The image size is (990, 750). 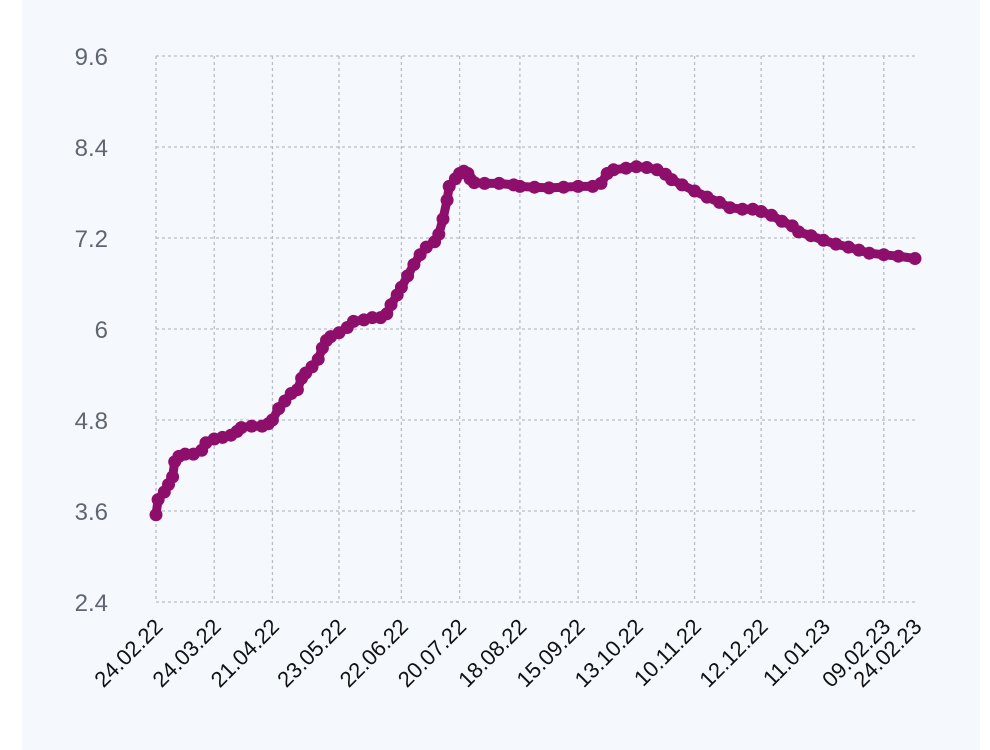 I want to click on y-axis-ticks: 2.4 3.6 4.8 6 7.2 8.4 9.6, so click(x=91, y=330).